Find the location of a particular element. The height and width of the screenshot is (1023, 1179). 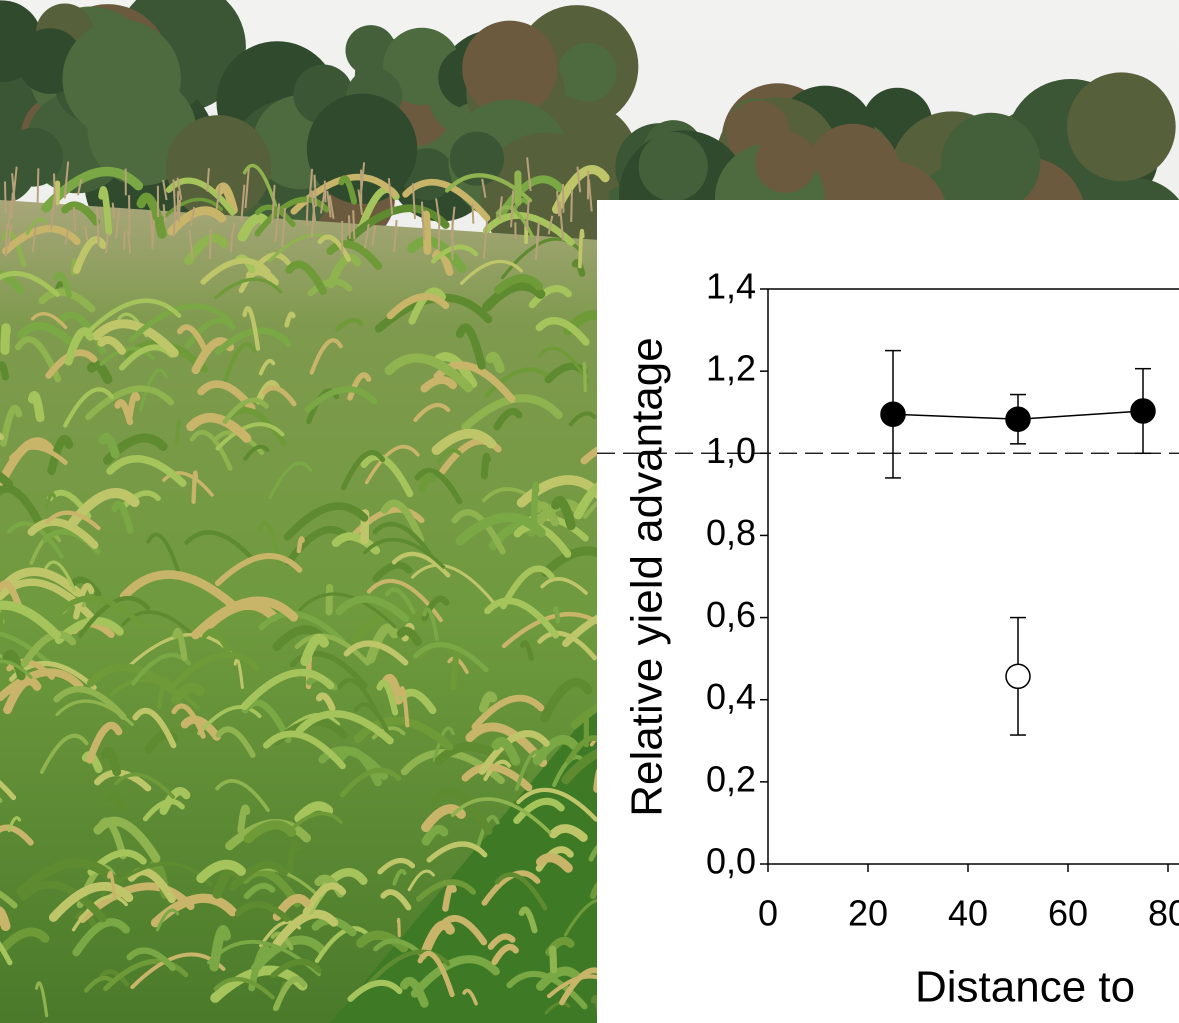

x-tick-label: 0 is located at coordinates (768, 913).